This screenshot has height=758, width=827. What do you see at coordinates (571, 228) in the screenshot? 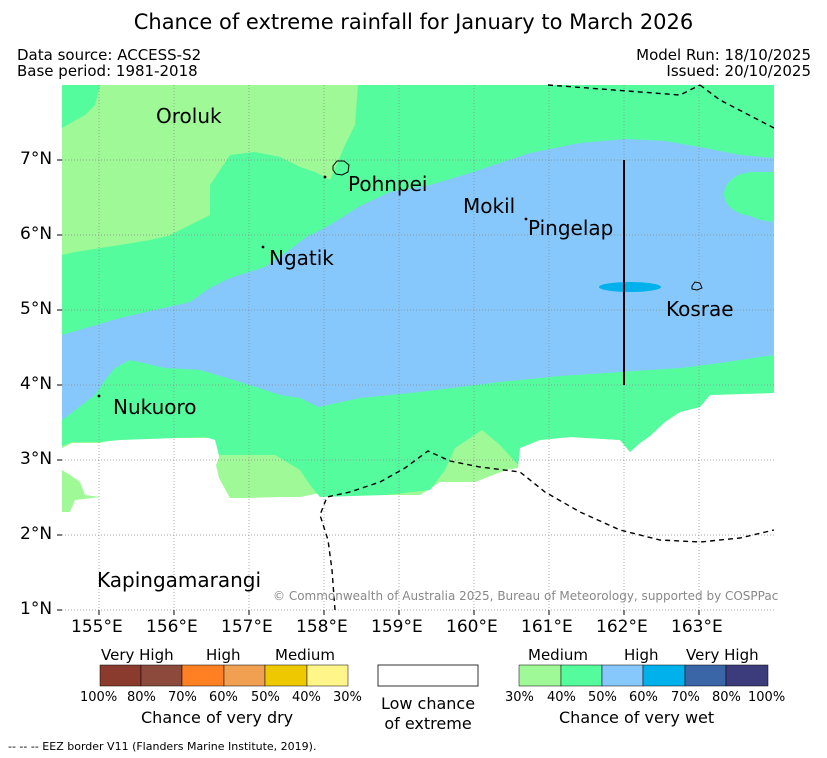
I see `place-pingelap: Pingelap` at bounding box center [571, 228].